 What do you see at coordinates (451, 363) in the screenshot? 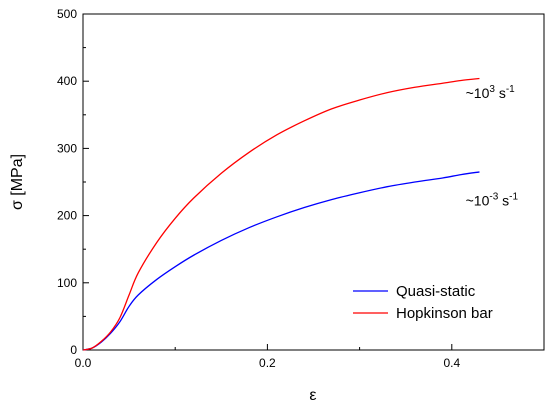
I see `x-tick-label-2: 0.4` at bounding box center [451, 363].